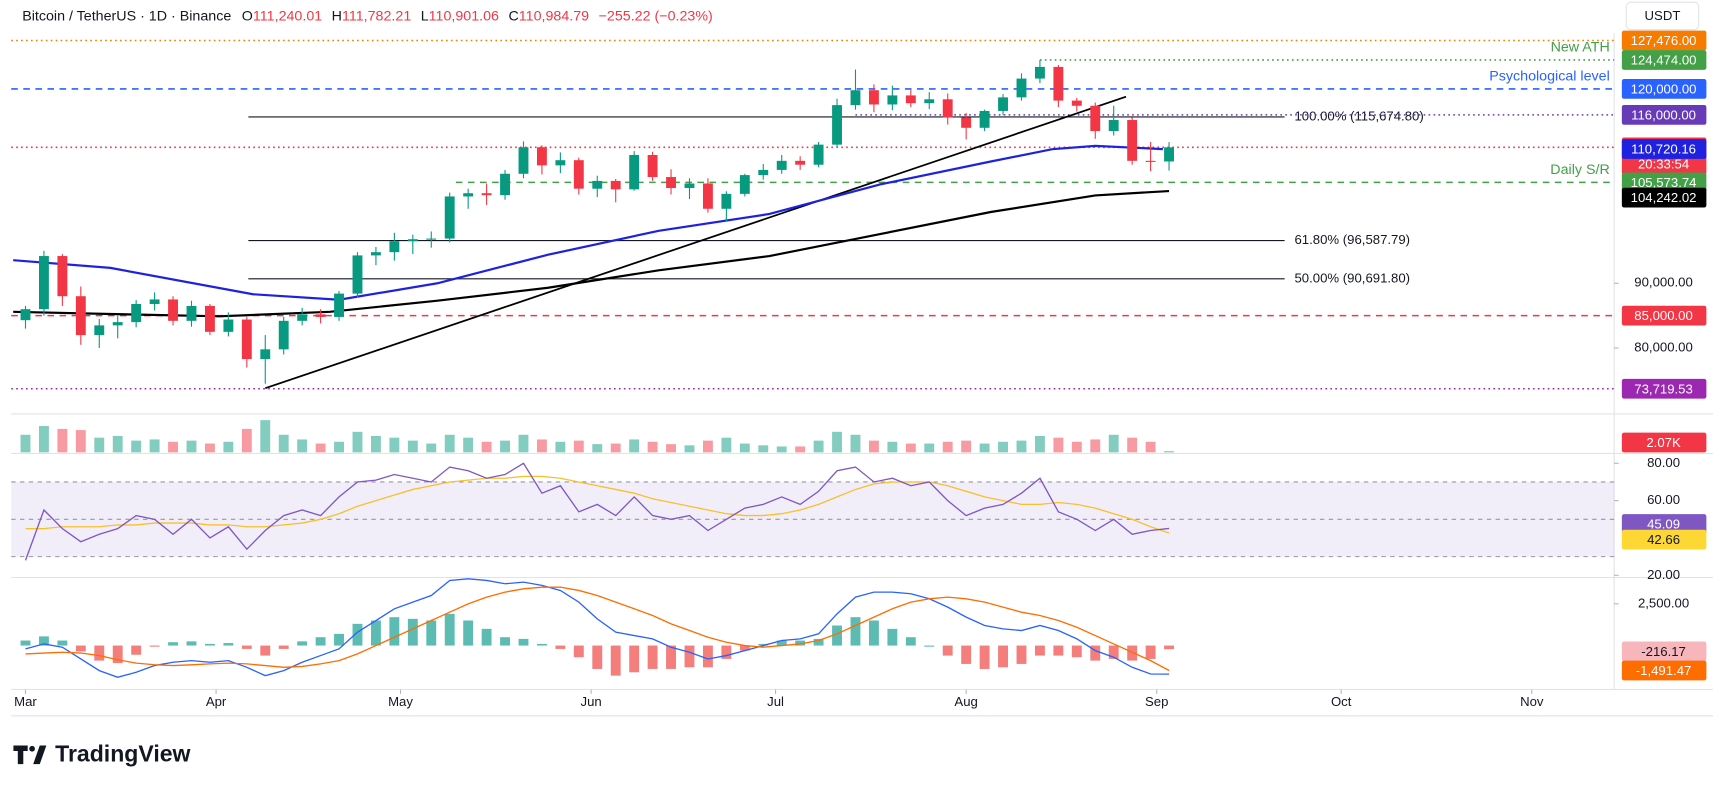 The image size is (1722, 785). I want to click on rsi-label: 42.66, so click(1663, 539).